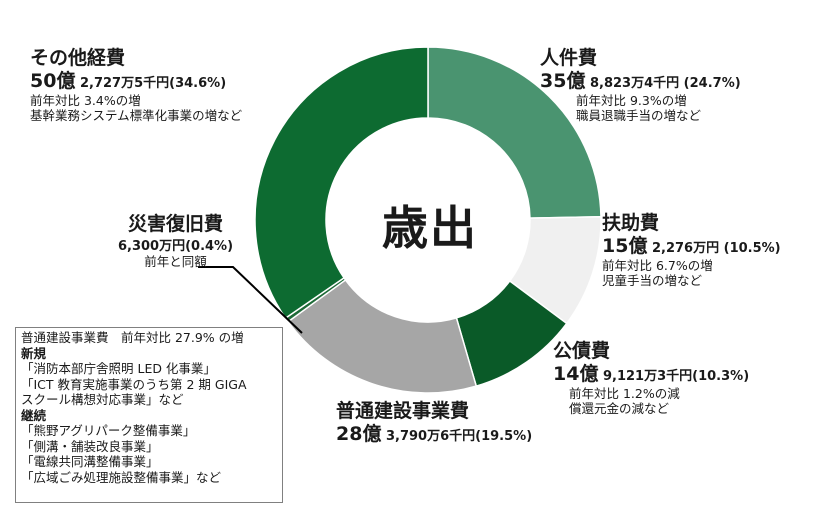 This screenshot has height=510, width=814. What do you see at coordinates (563, 80) in the screenshot?
I see `label-personnel-big: 35億` at bounding box center [563, 80].